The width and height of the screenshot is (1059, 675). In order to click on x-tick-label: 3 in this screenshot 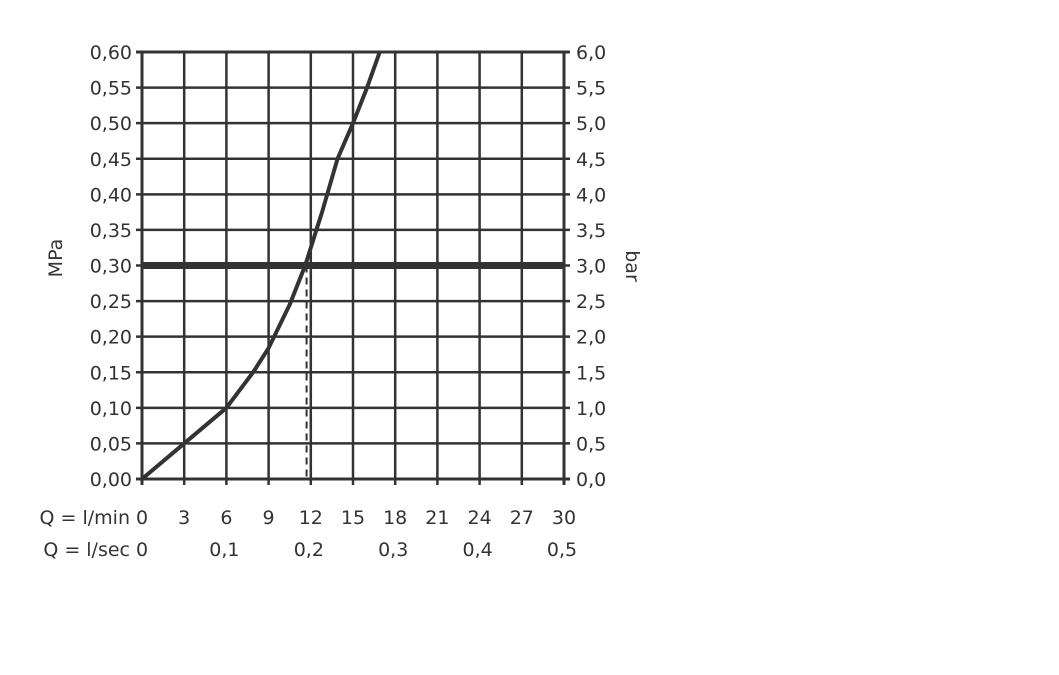, I will do `click(184, 518)`.